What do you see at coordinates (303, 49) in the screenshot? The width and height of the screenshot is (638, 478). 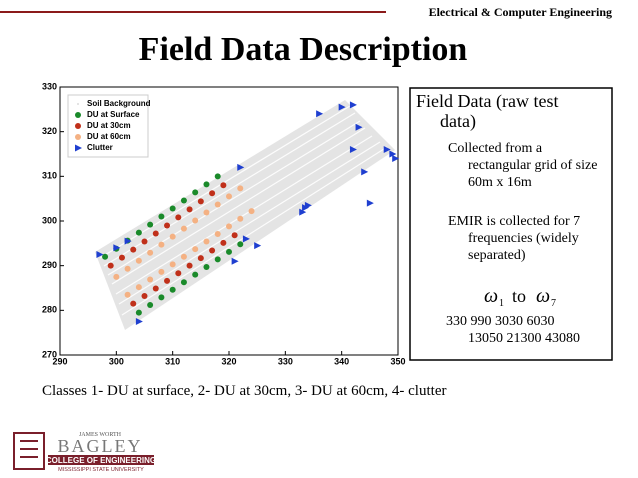 I see `slide-title: Field Data Description` at bounding box center [303, 49].